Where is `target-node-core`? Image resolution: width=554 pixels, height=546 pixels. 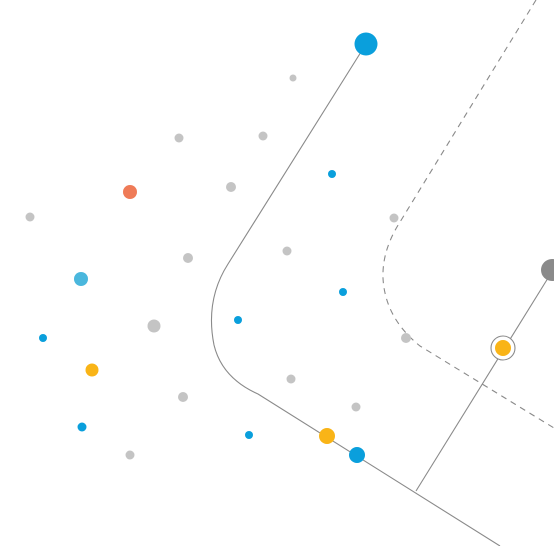
target-node-core is located at coordinates (503, 348).